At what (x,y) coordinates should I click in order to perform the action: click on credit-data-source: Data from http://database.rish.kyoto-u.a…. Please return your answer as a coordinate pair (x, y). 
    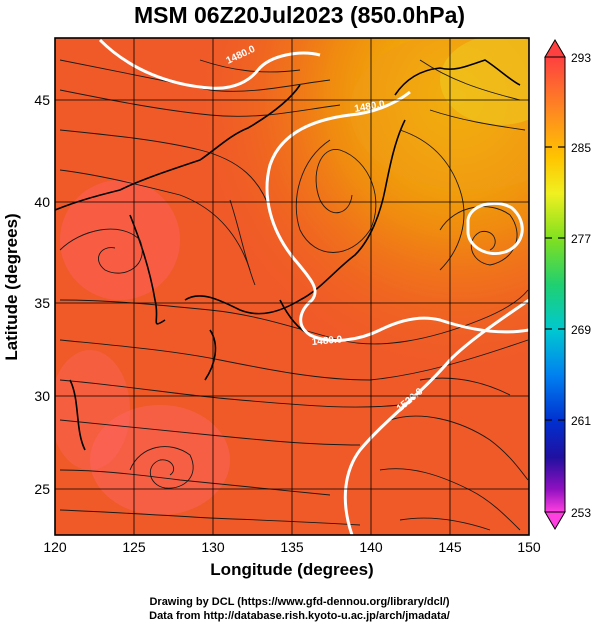
    Looking at the image, I should click on (299, 616).